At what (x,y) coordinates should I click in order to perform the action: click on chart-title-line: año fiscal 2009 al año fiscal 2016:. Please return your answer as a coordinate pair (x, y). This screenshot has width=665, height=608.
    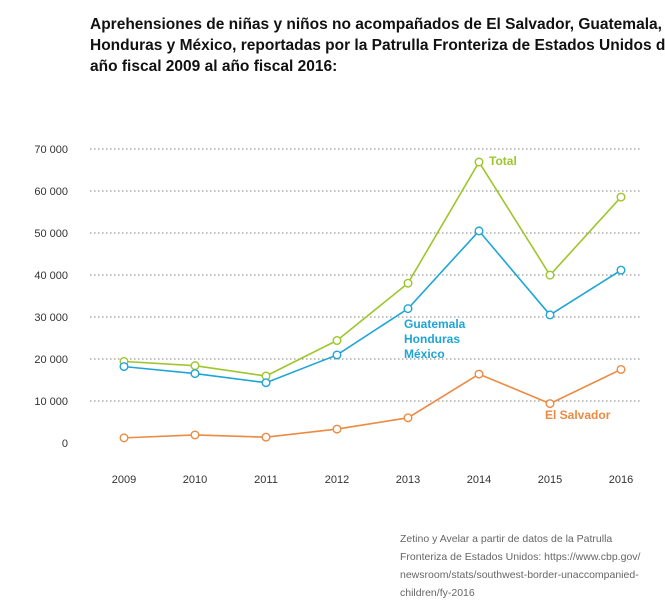
    Looking at the image, I should click on (214, 66).